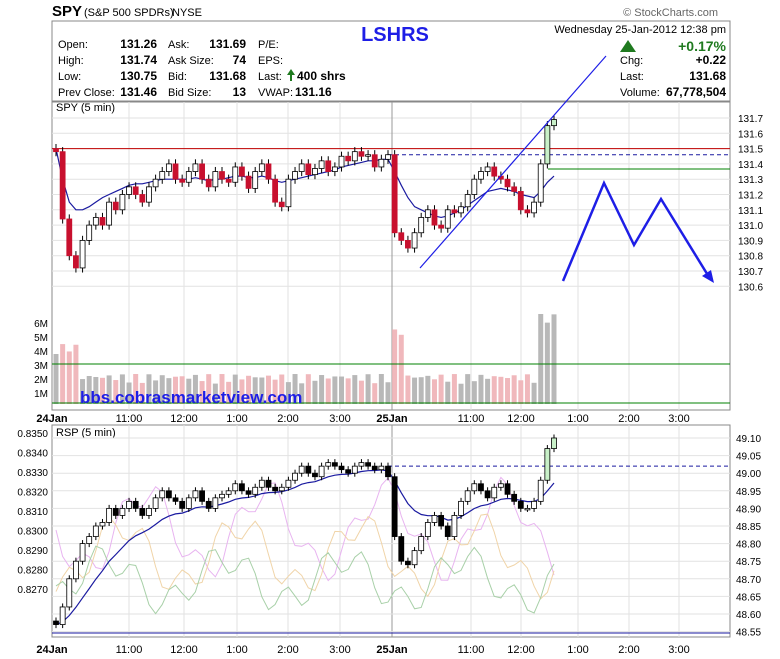  What do you see at coordinates (321, 76) in the screenshot?
I see `field-value: 400 shrs` at bounding box center [321, 76].